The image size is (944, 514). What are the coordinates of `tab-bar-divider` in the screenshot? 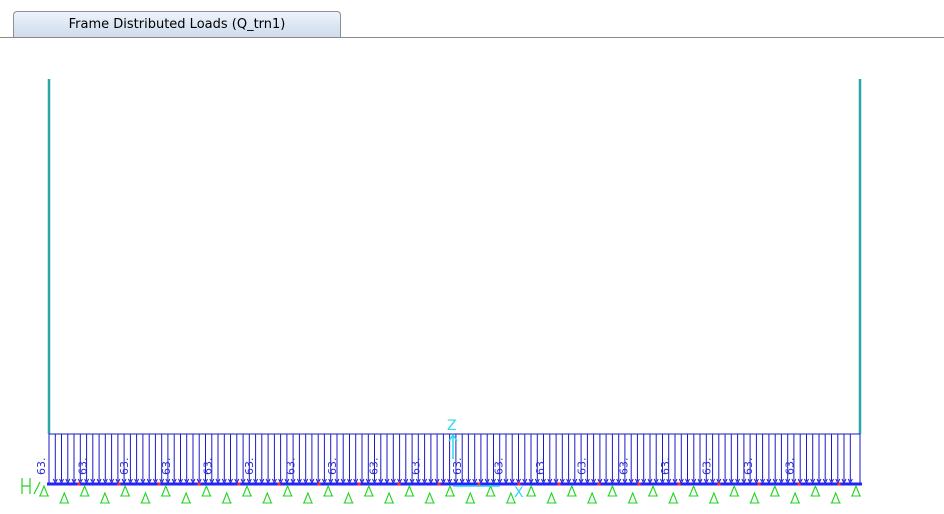 It's located at (472, 37).